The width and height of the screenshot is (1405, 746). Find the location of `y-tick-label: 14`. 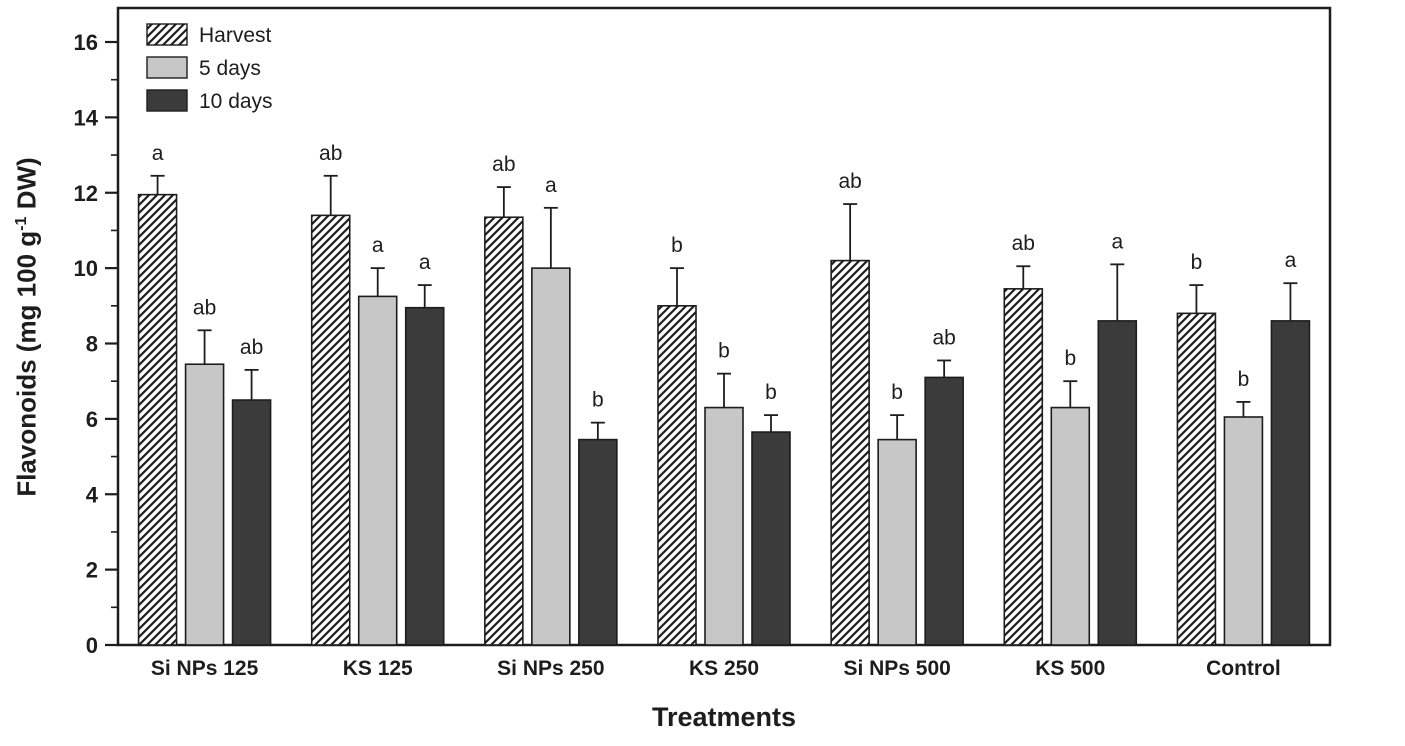

y-tick-label: 14 is located at coordinates (86, 117).